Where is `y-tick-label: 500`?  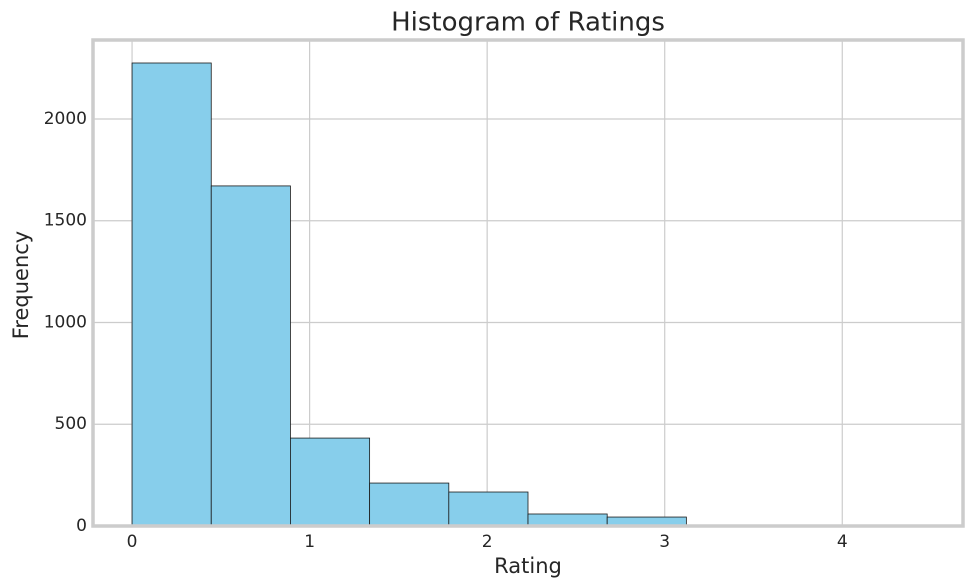
y-tick-label: 500 is located at coordinates (71, 424).